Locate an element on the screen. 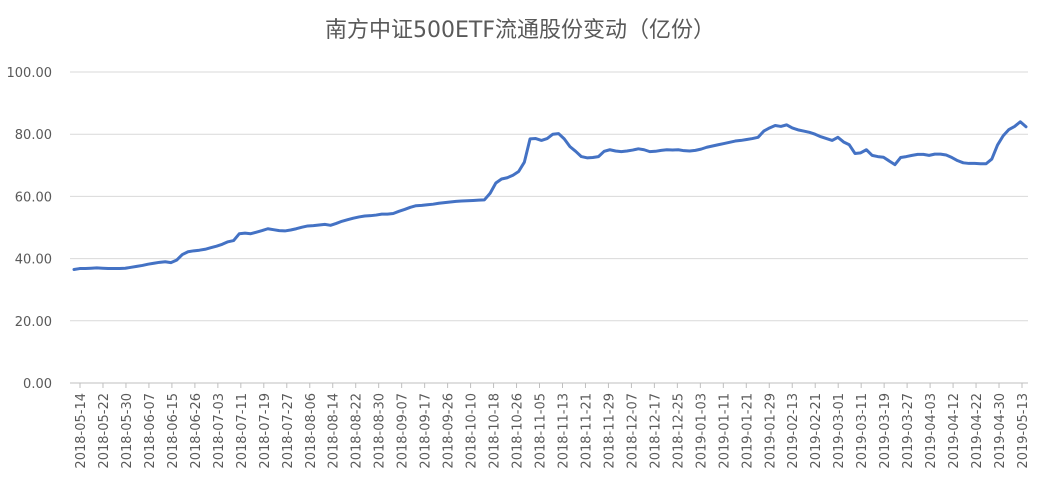  x-tick-label: 2018-08-30 is located at coordinates (380, 431).